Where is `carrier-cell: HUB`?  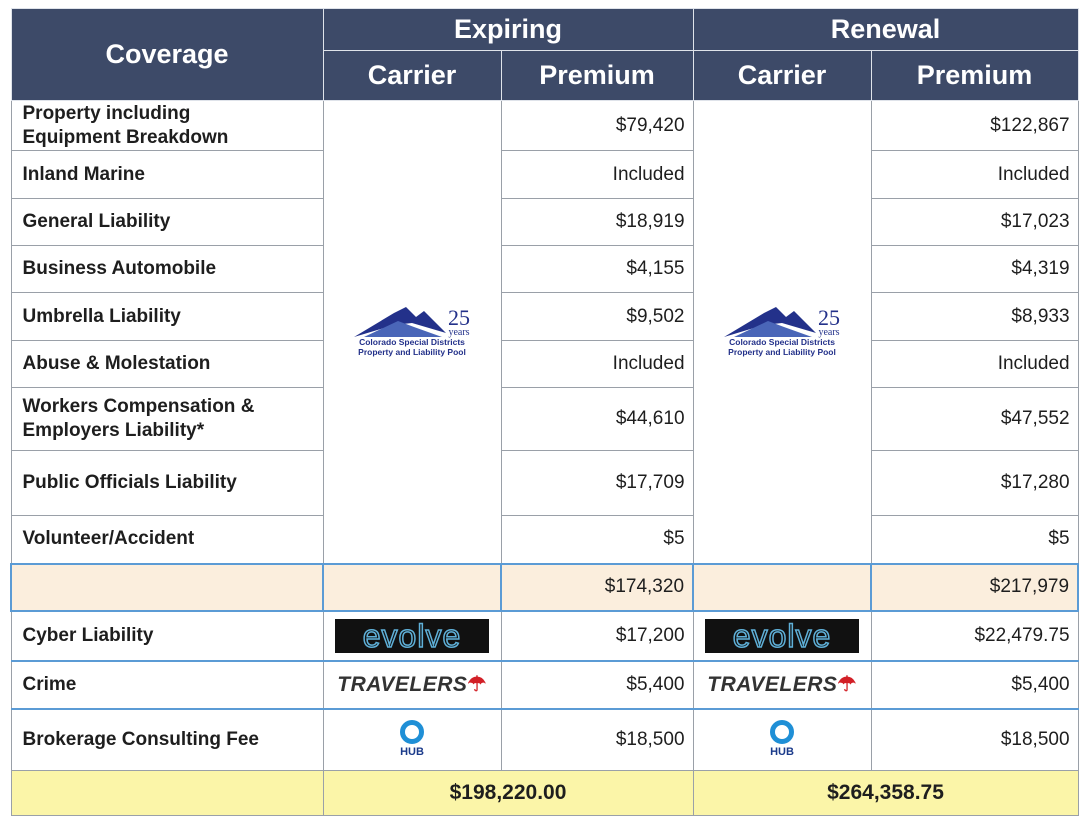
carrier-cell: HUB is located at coordinates (412, 739).